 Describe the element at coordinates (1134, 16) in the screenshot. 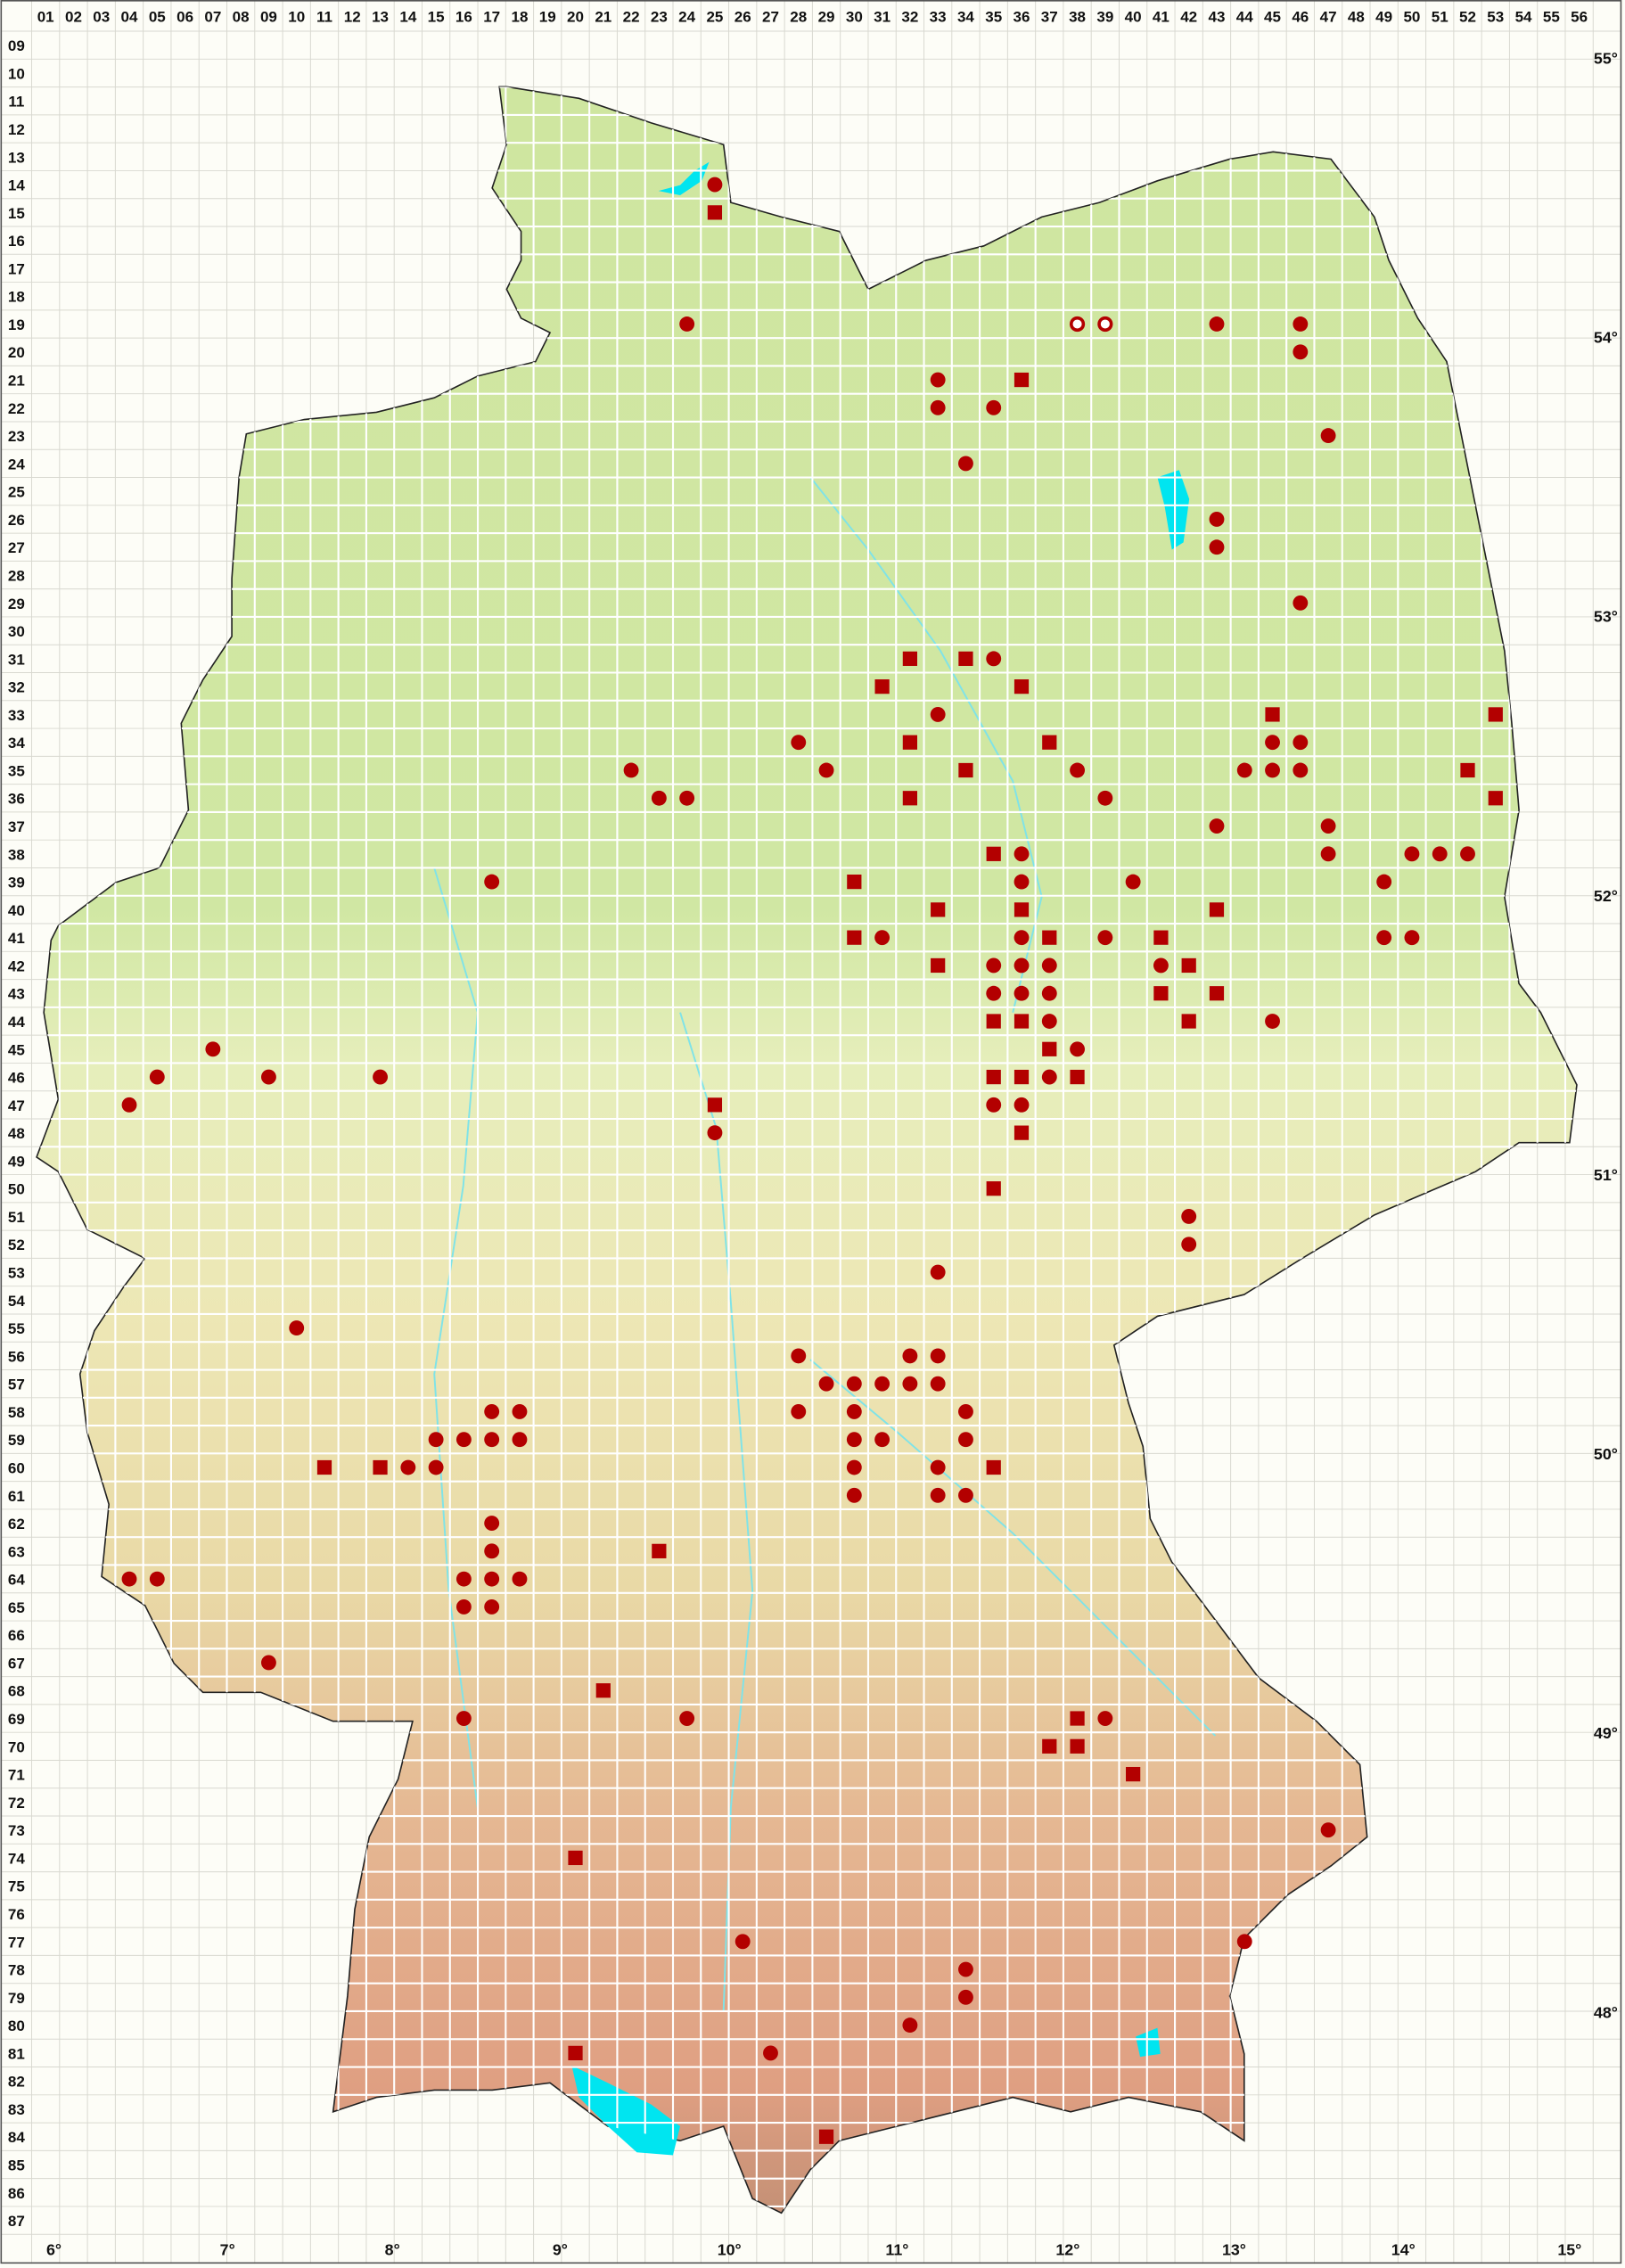

I see `column-label: 40` at that location.